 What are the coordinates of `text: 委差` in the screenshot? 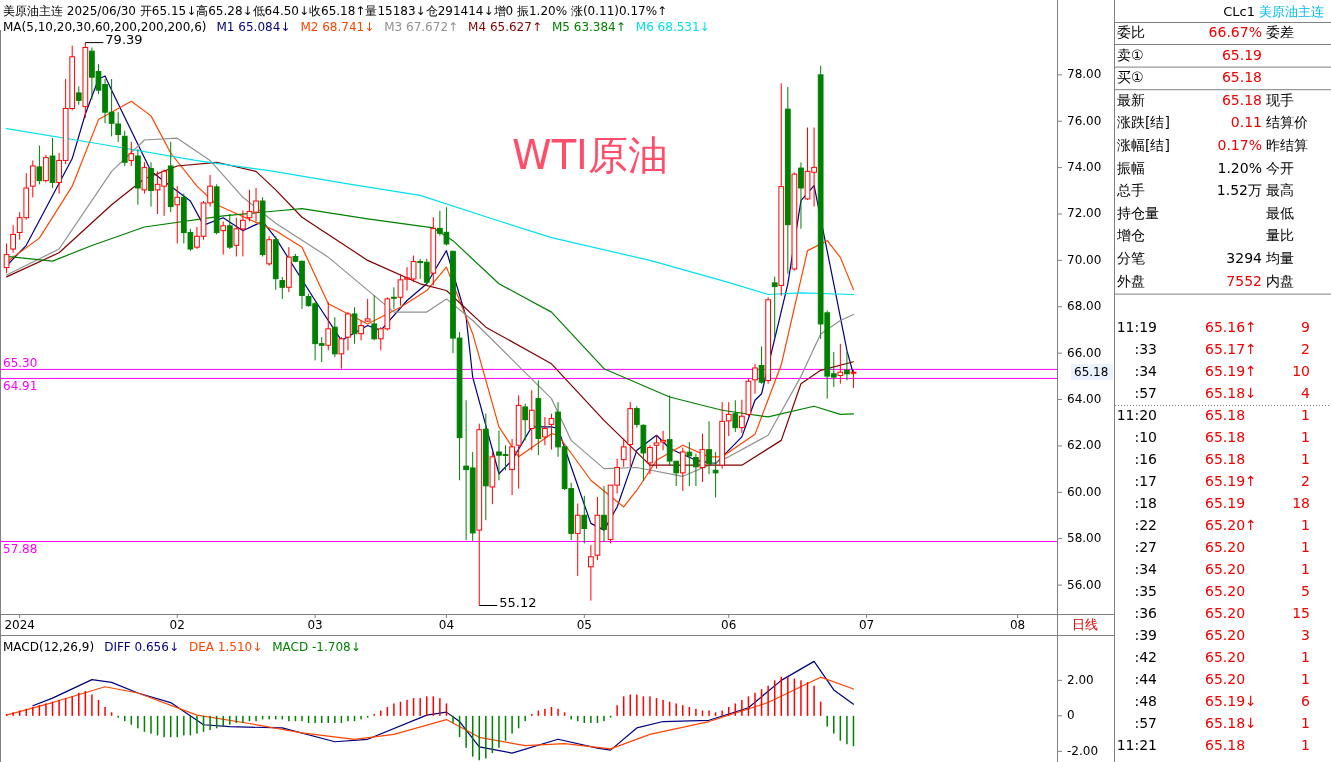 It's located at (1280, 32).